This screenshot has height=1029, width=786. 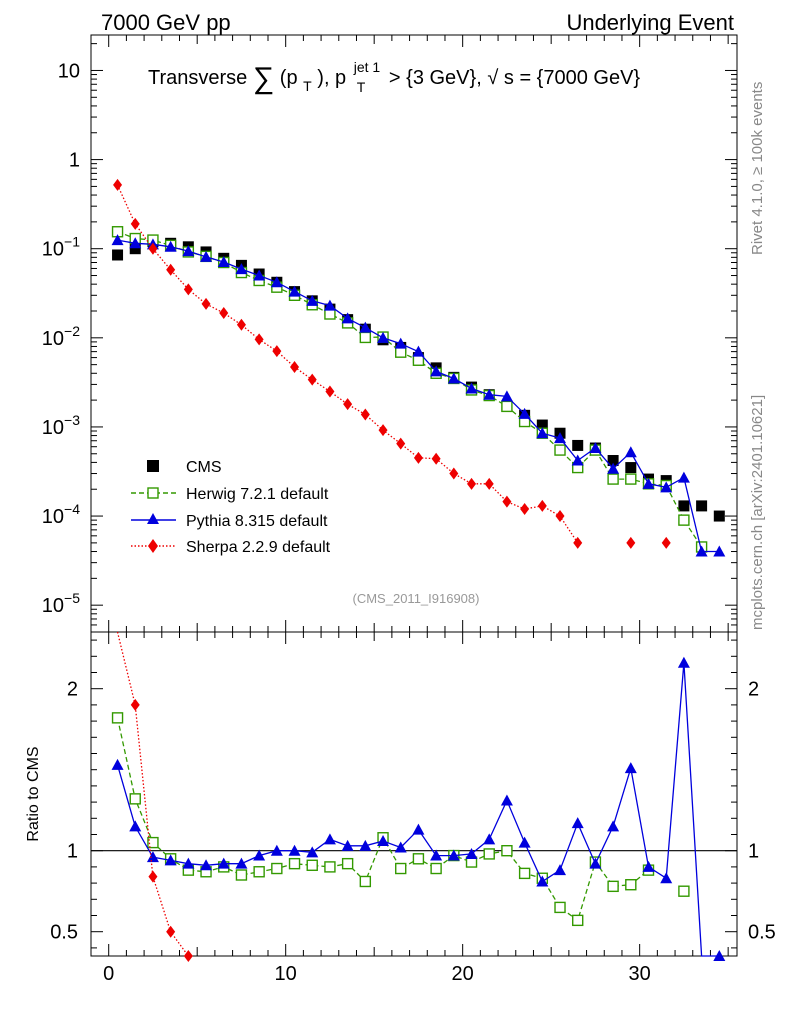 I want to click on legend-sherpa-marker, so click(x=153, y=546).